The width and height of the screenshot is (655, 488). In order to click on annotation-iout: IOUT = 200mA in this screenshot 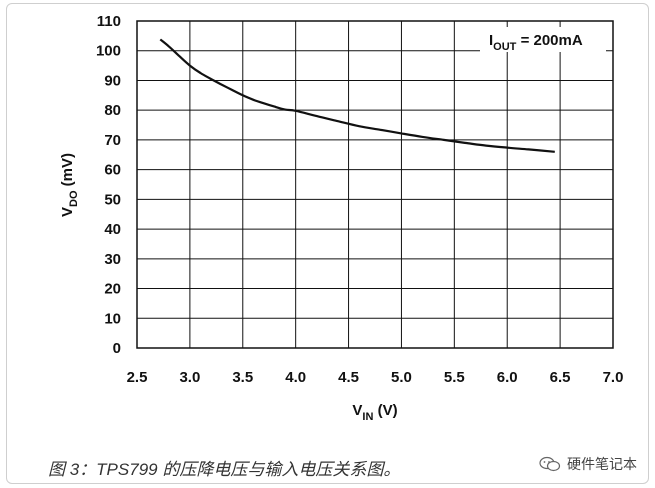, I will do `click(536, 42)`.